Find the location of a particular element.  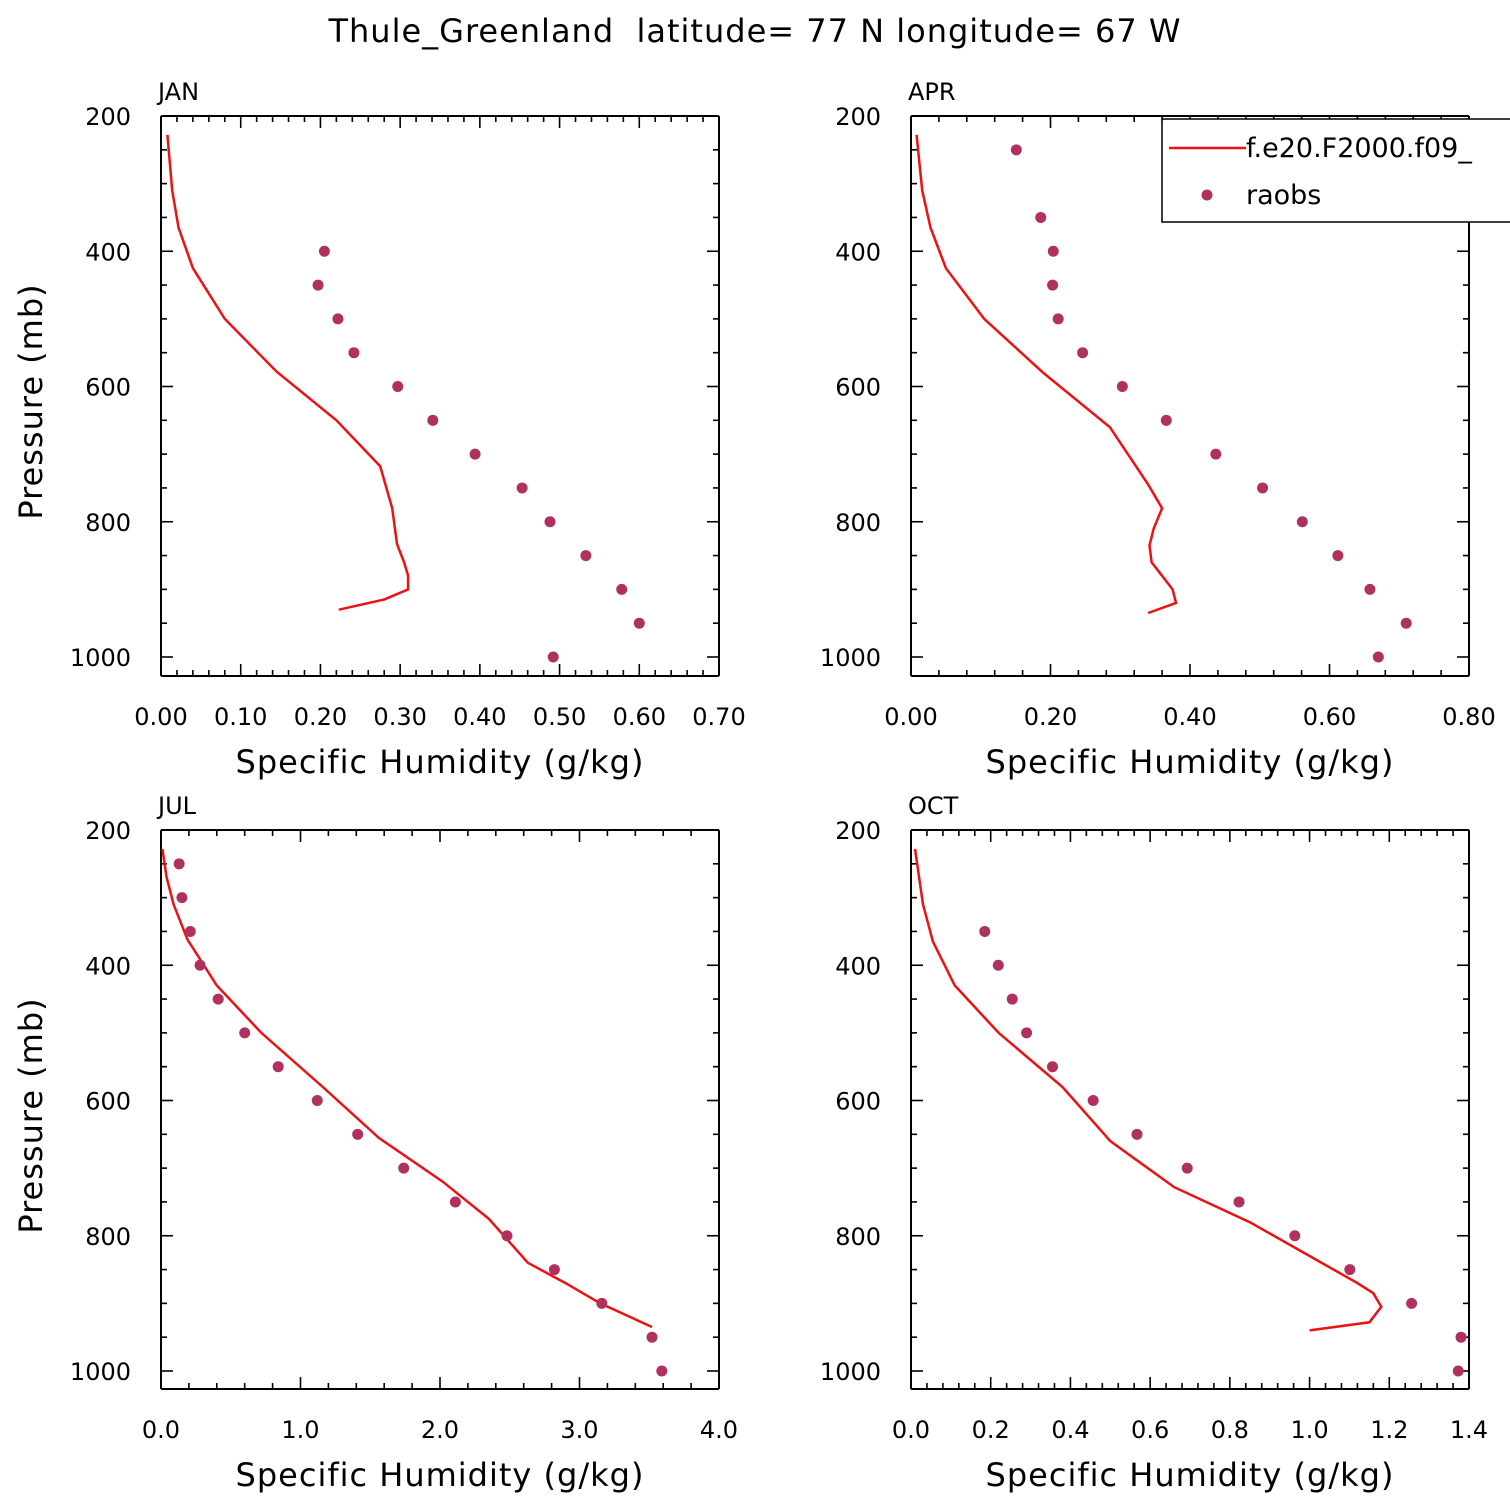

x-tick-label: 2.0 is located at coordinates (440, 1430).